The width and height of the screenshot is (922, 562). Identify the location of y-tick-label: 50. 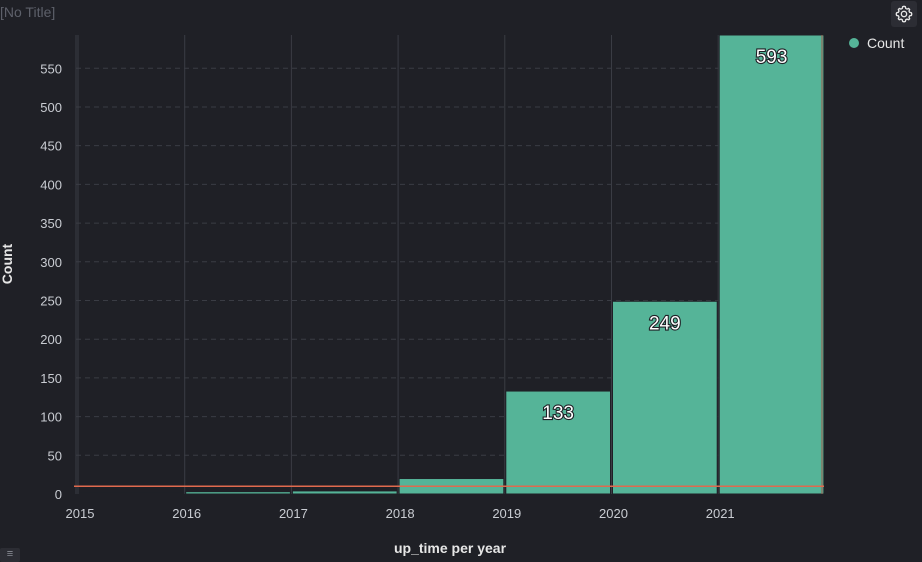
(55, 455).